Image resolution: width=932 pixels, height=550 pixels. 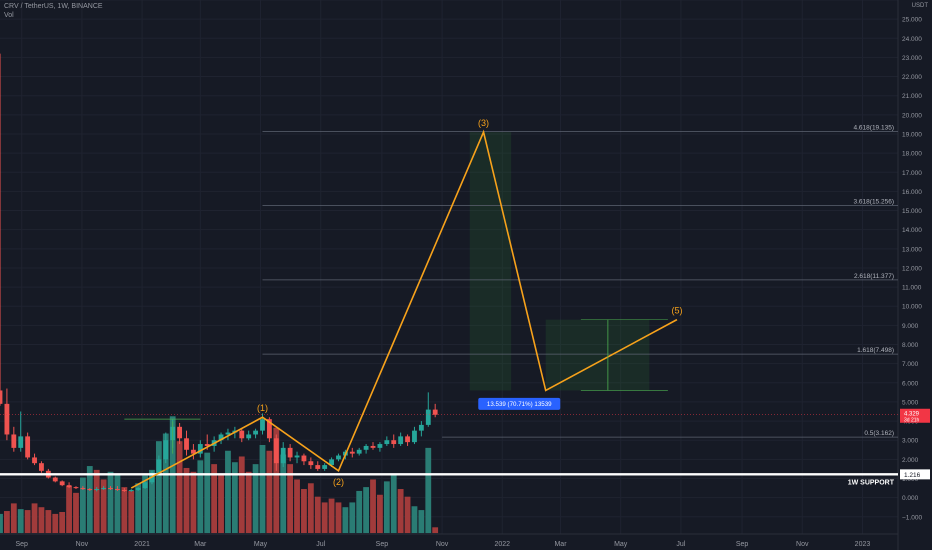 I want to click on time-tick-label: 2022, so click(x=502, y=544).